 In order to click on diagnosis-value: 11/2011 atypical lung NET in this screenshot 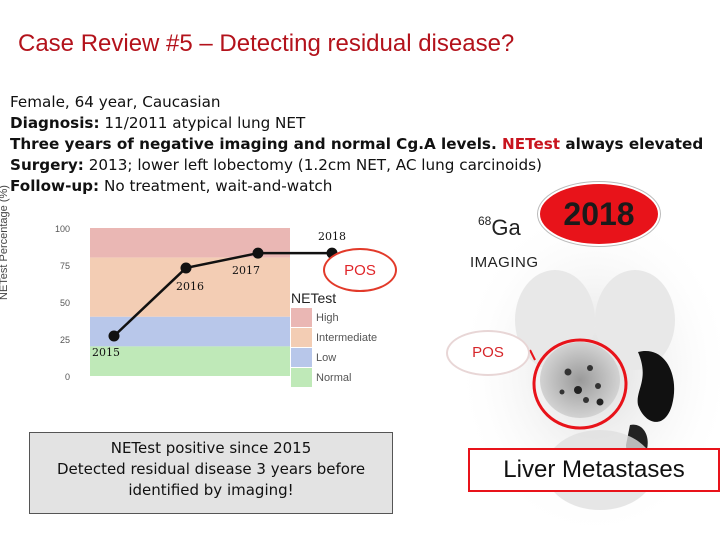, I will do `click(202, 123)`.